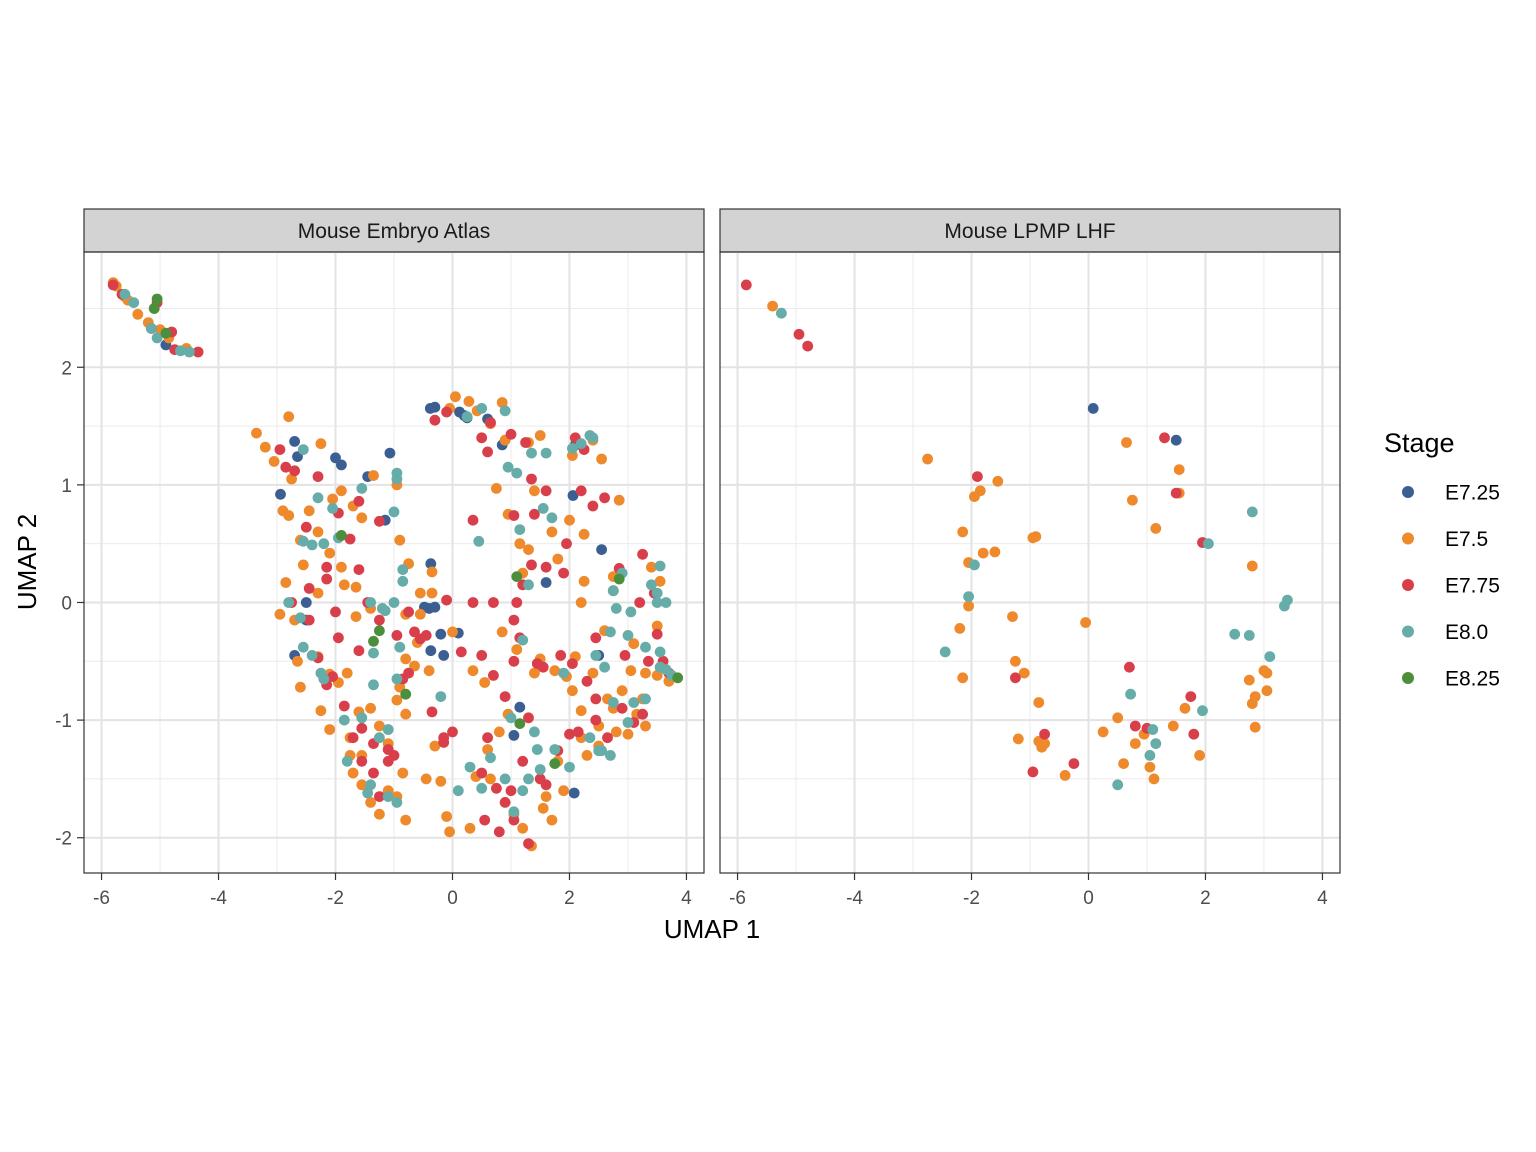 Image resolution: width=1536 pixels, height=1152 pixels. Describe the element at coordinates (66, 603) in the screenshot. I see `y-tick-label: 0` at that location.